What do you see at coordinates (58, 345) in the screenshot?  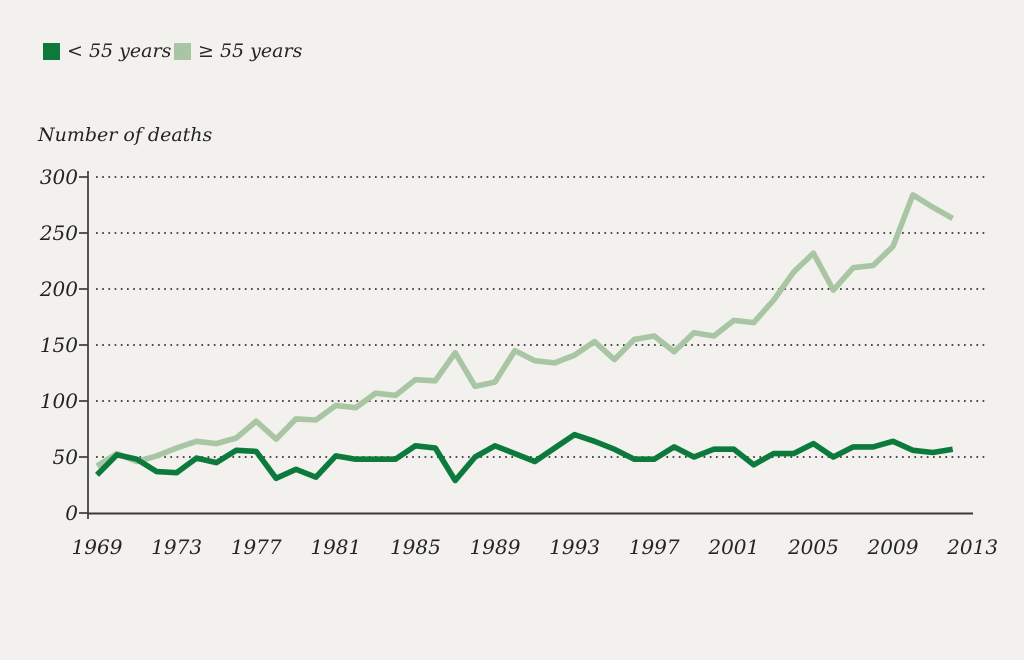 I see `y-tick-label: 150` at bounding box center [58, 345].